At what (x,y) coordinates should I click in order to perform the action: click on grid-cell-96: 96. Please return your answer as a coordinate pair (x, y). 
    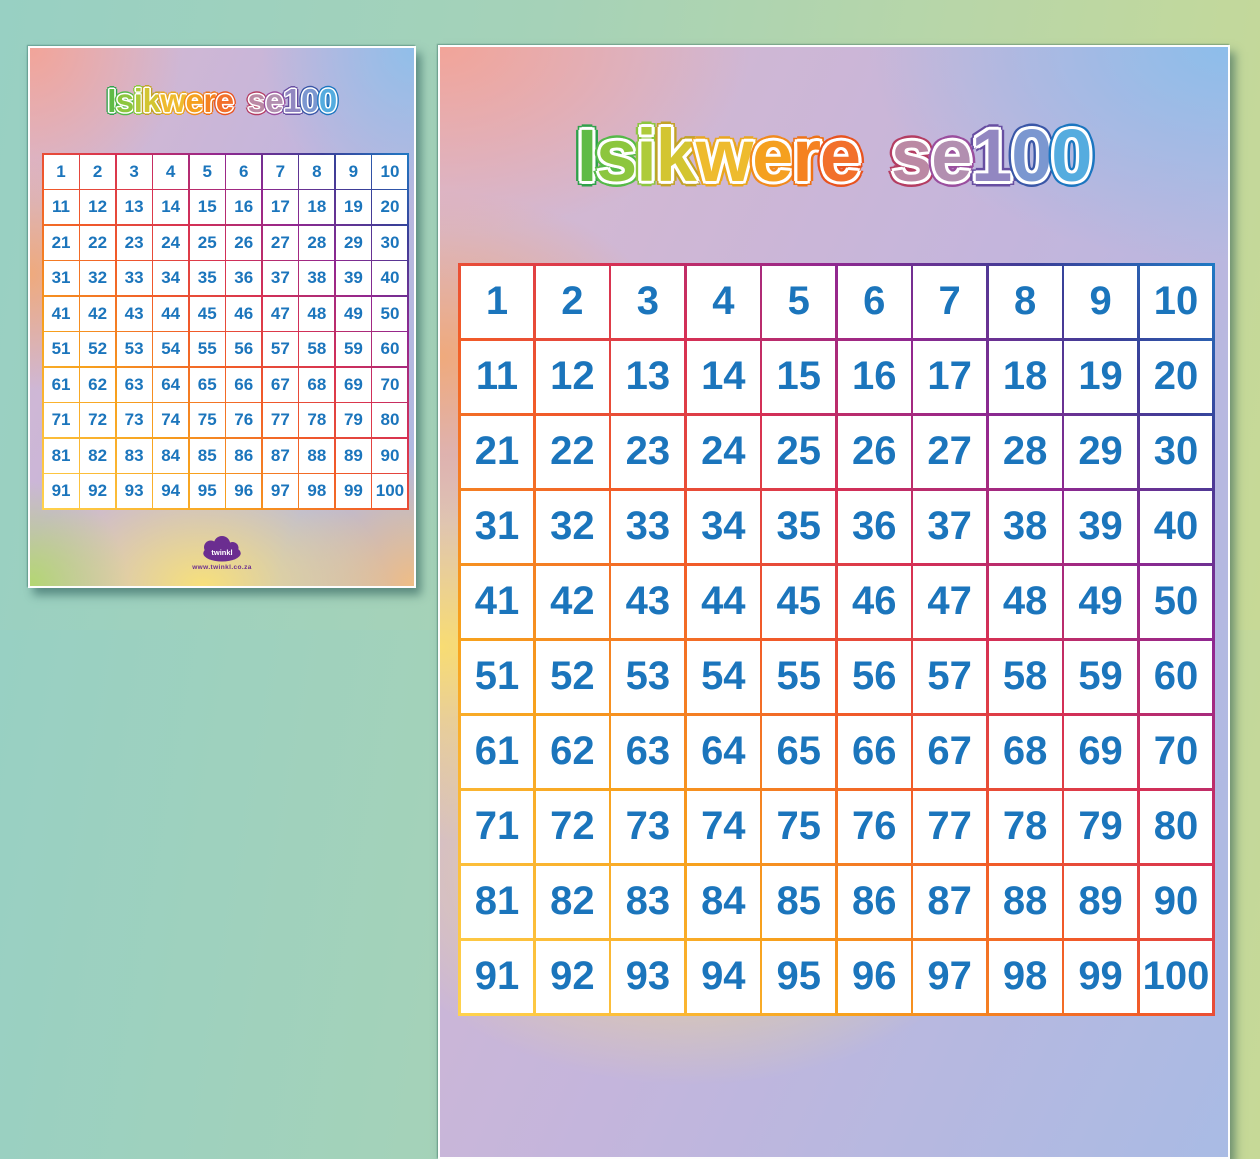
    Looking at the image, I should click on (244, 491).